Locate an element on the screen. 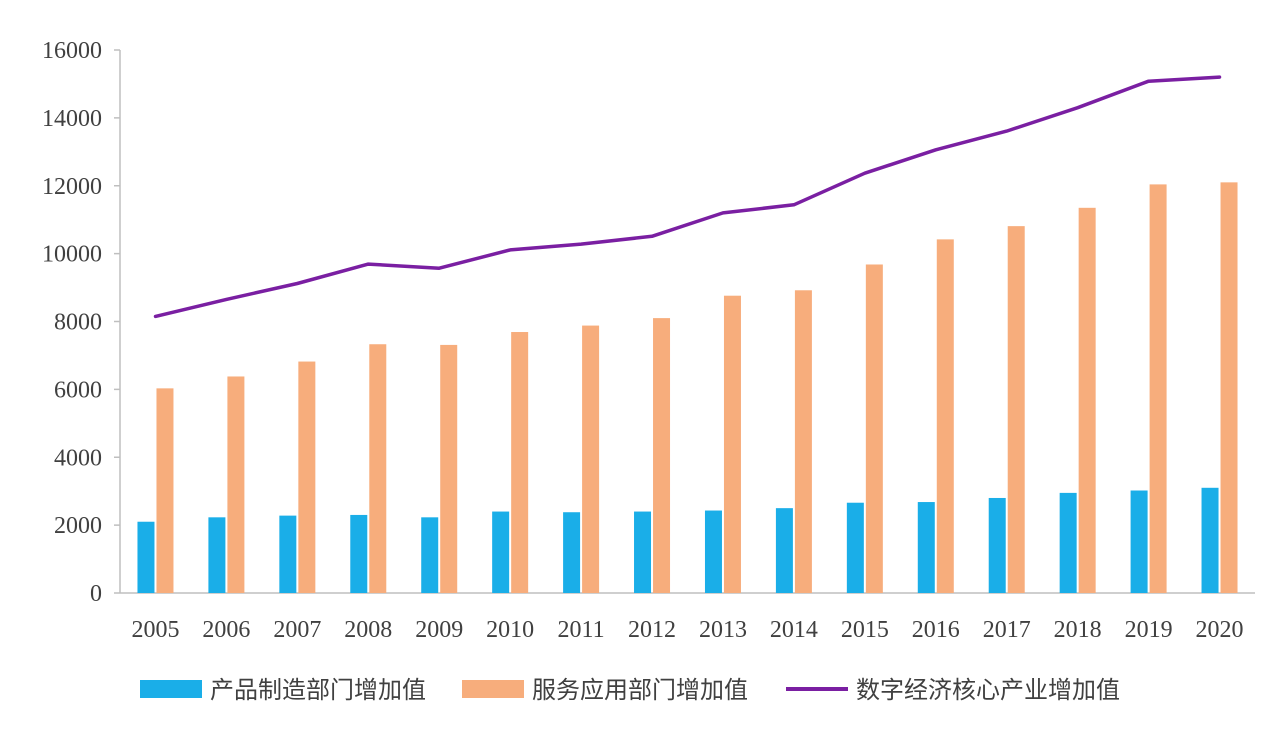 This screenshot has height=747, width=1280. x-tick-label: 2005 is located at coordinates (155, 630).